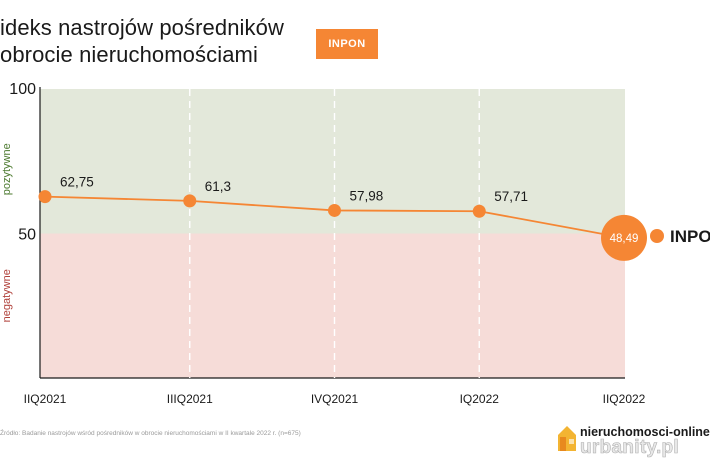 The width and height of the screenshot is (710, 460). Describe the element at coordinates (480, 399) in the screenshot. I see `x-tick-label: IQ2022` at that location.